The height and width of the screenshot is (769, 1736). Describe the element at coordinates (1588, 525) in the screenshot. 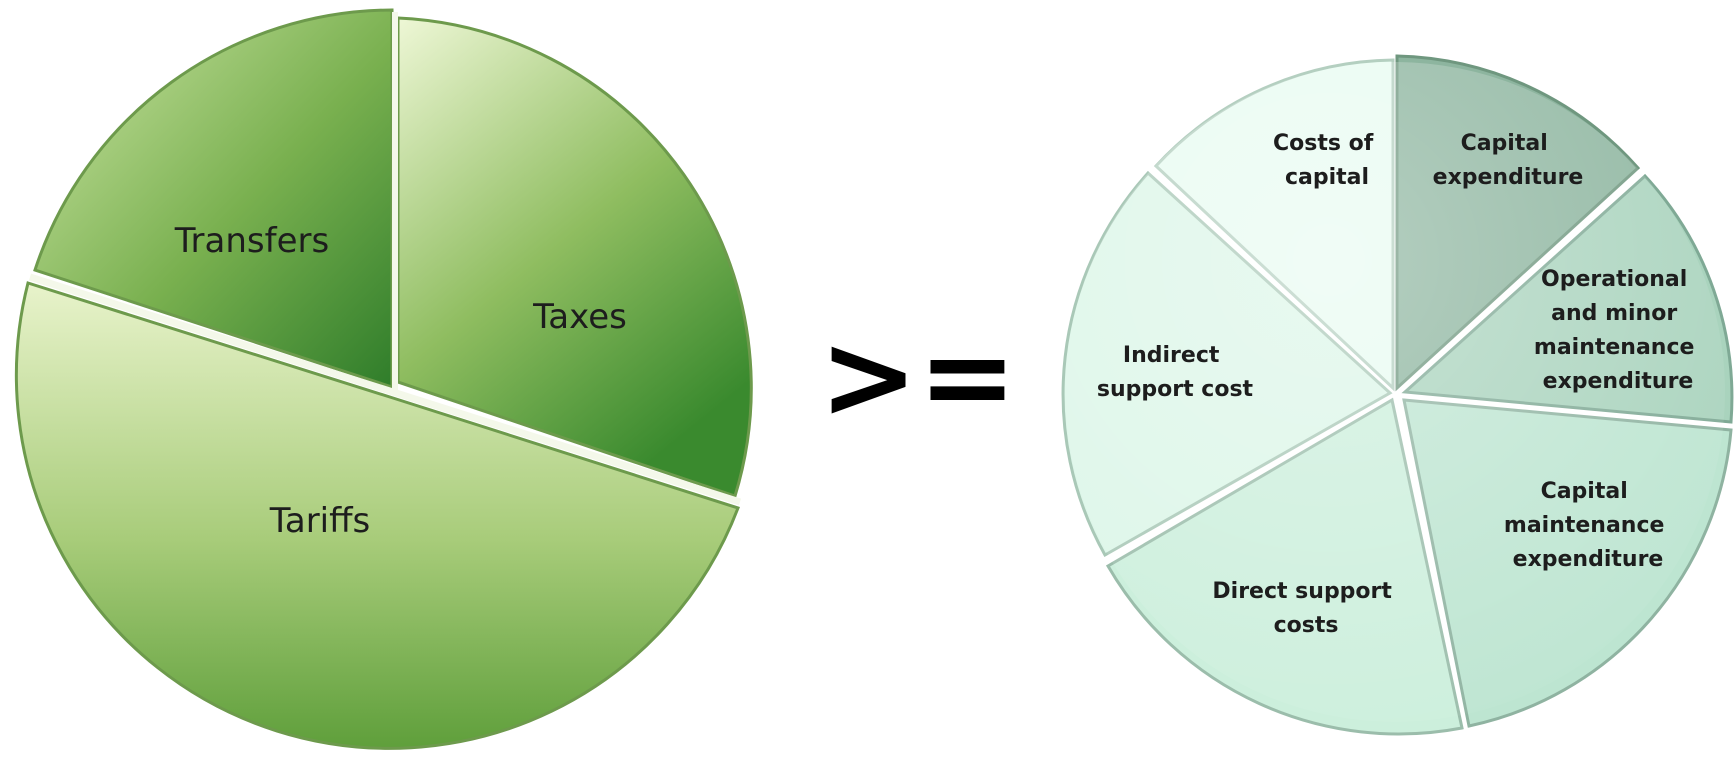

I see `capital-maintenance-label: Capital maintenance expenditure` at that location.